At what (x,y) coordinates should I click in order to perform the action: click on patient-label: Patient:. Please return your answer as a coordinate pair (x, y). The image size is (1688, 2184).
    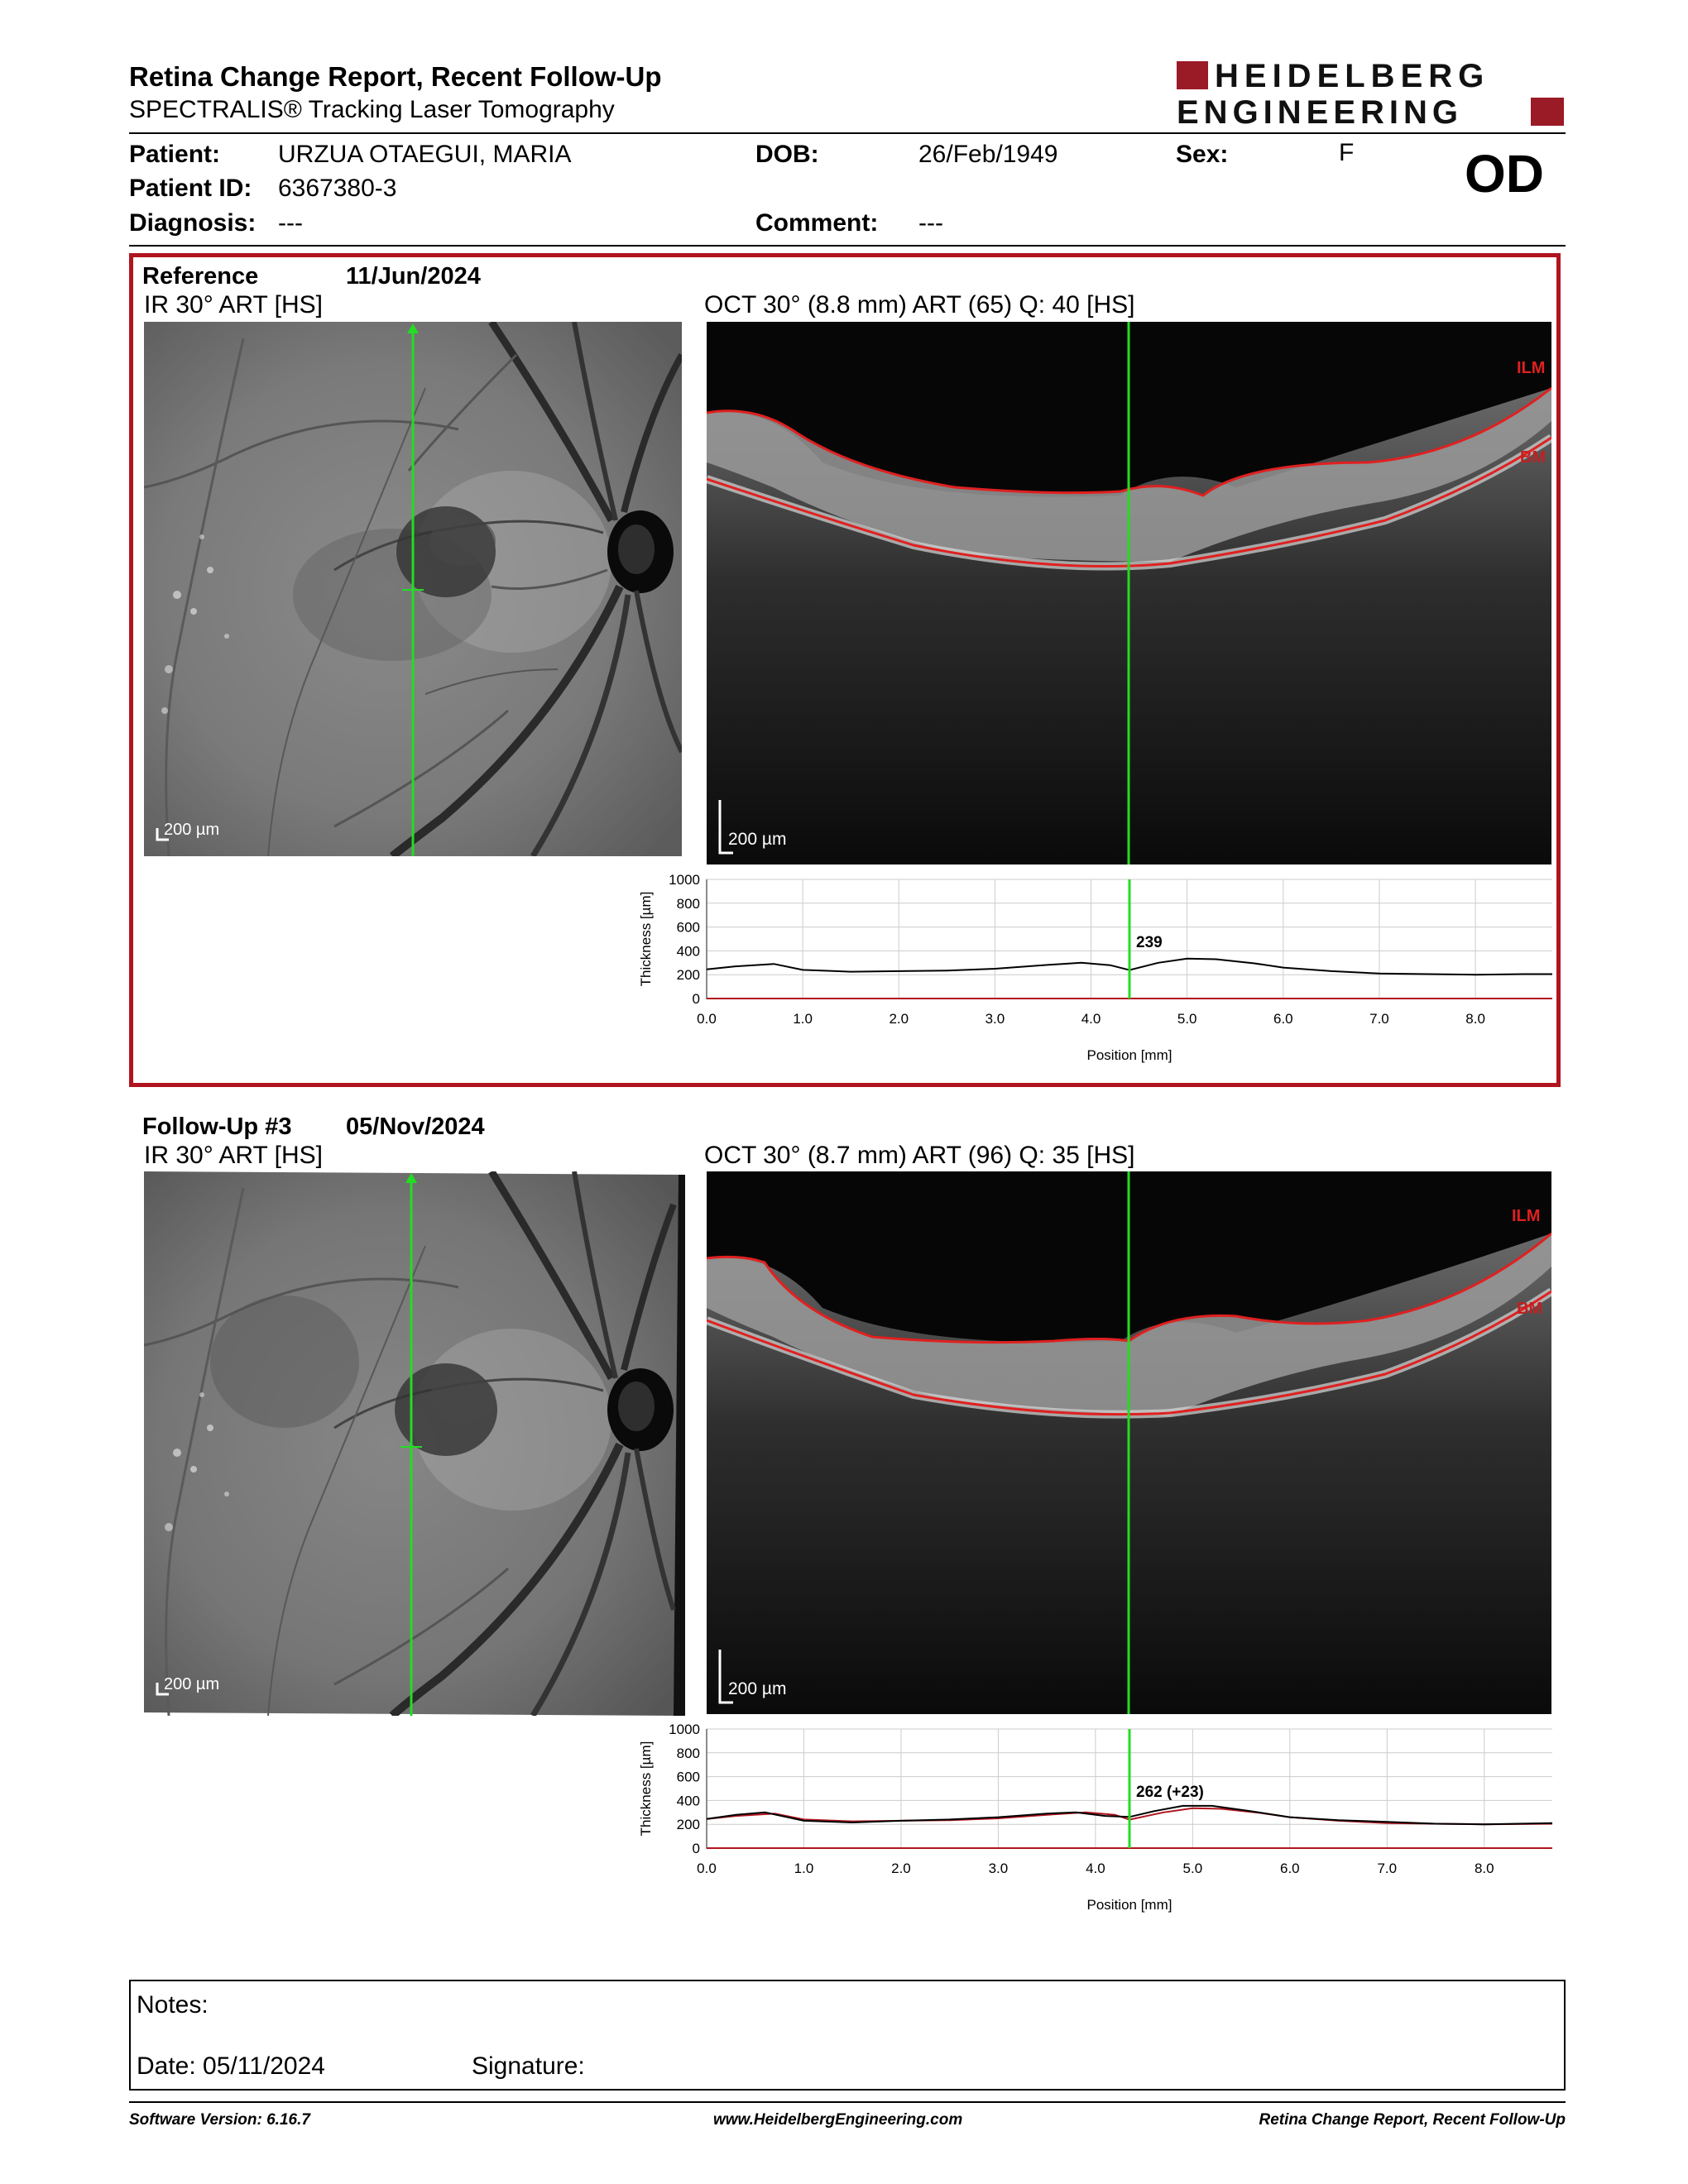
    Looking at the image, I should click on (175, 154).